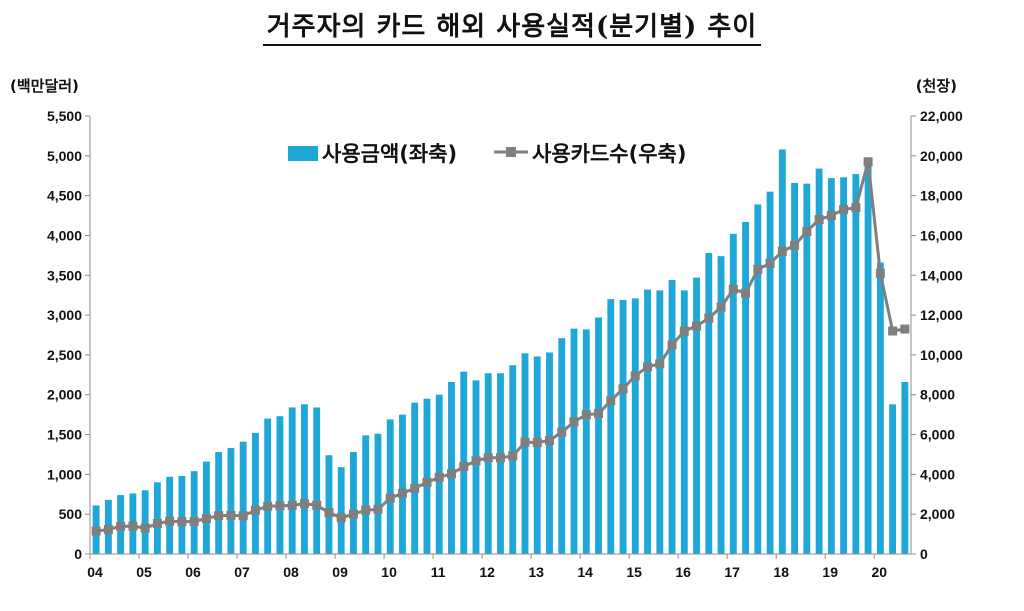  I want to click on x-tick-label: 12, so click(487, 572).